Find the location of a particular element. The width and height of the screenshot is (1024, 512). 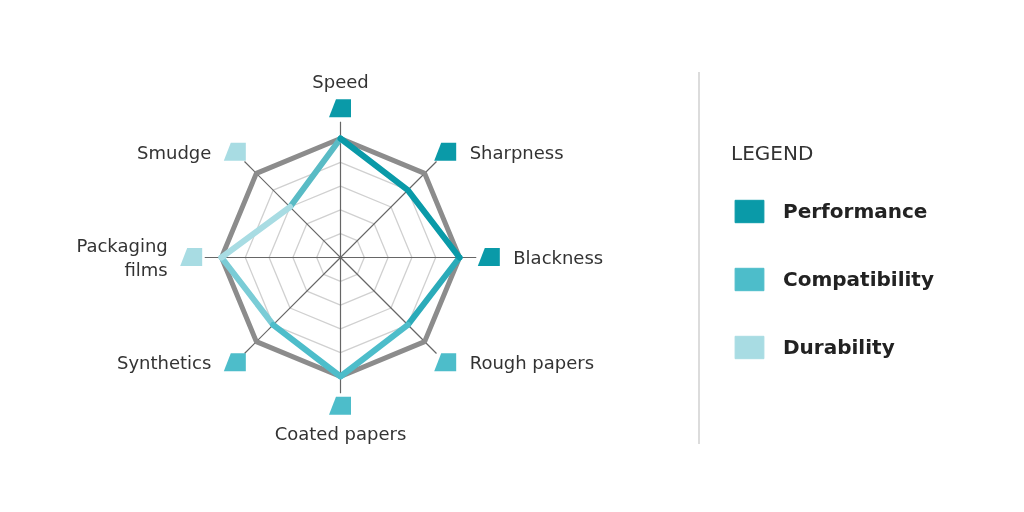

spoke-label: Speed is located at coordinates (340, 81).